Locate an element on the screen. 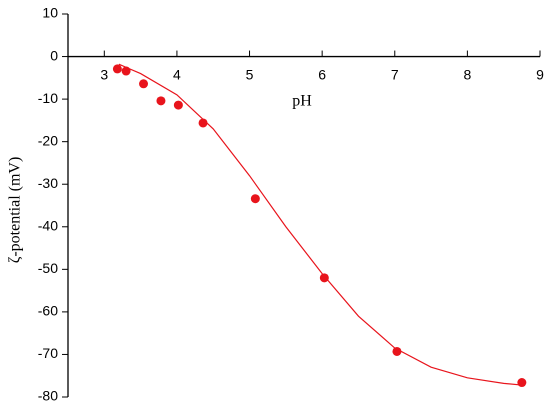 The width and height of the screenshot is (550, 406). y-tick-label: -10 is located at coordinates (48, 98).